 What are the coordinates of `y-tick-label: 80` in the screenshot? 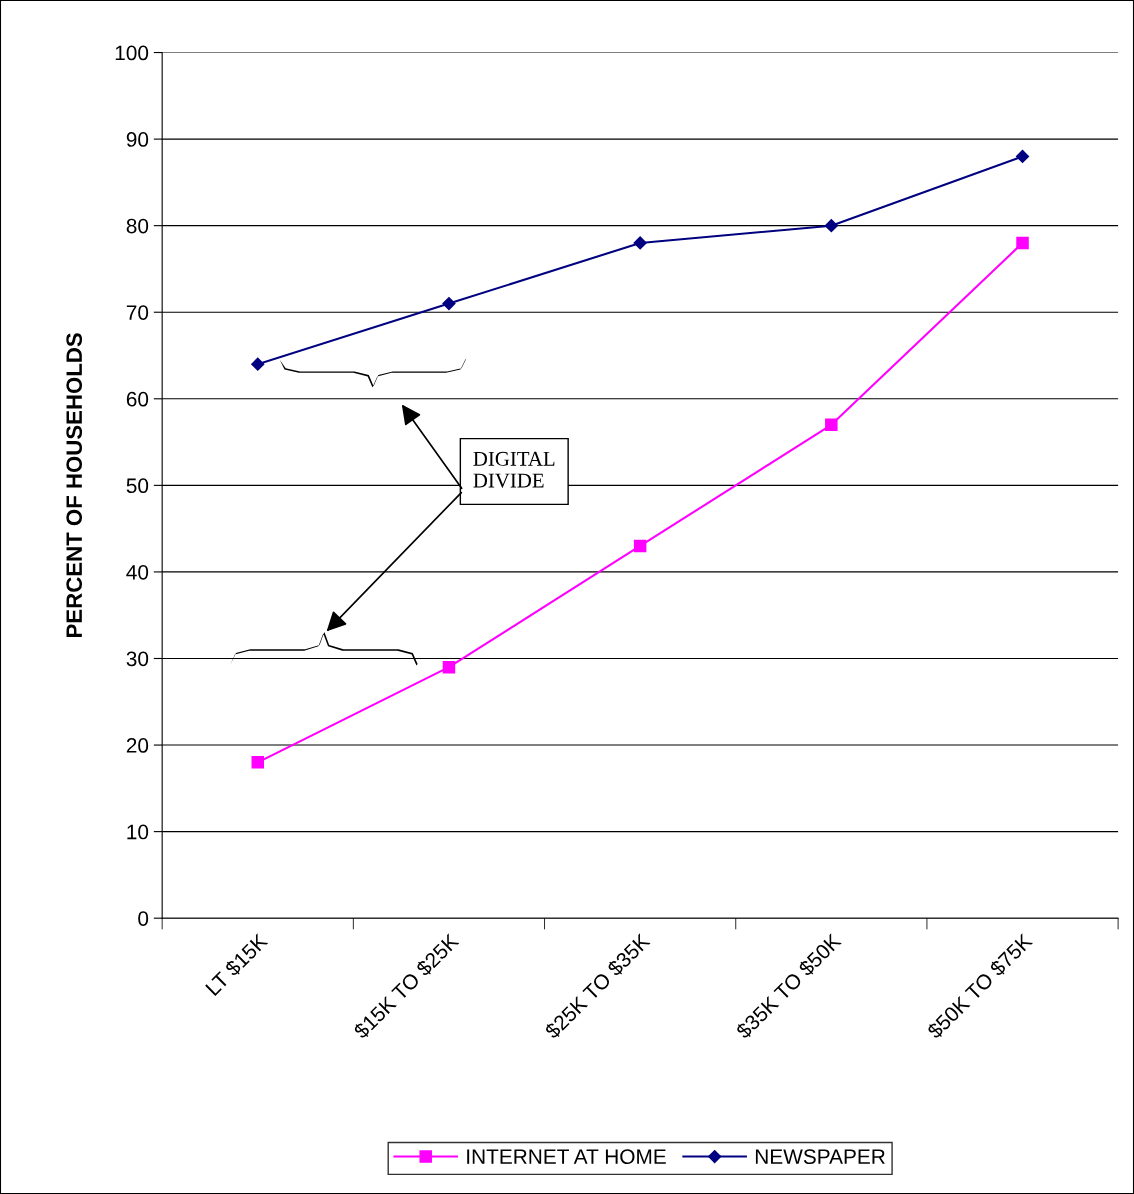 It's located at (137, 226).